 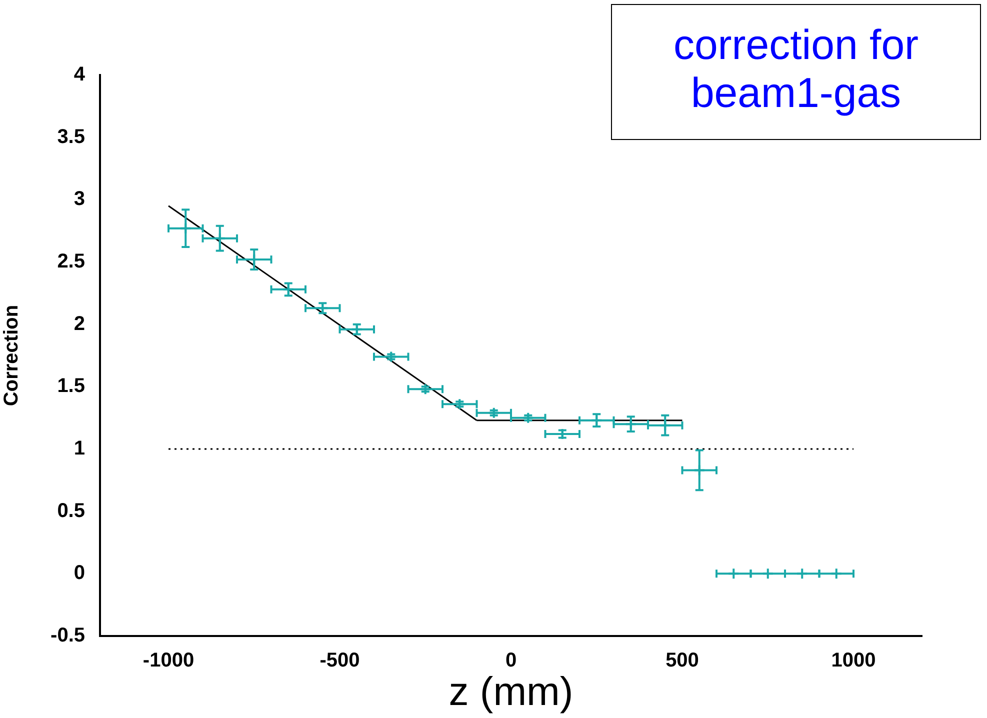 What do you see at coordinates (71, 511) in the screenshot?
I see `y-tick-label: 0.5` at bounding box center [71, 511].